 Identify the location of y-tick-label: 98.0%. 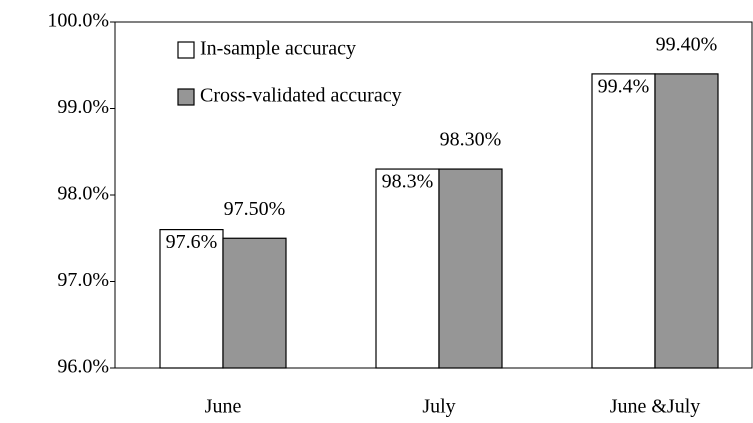
(83, 194).